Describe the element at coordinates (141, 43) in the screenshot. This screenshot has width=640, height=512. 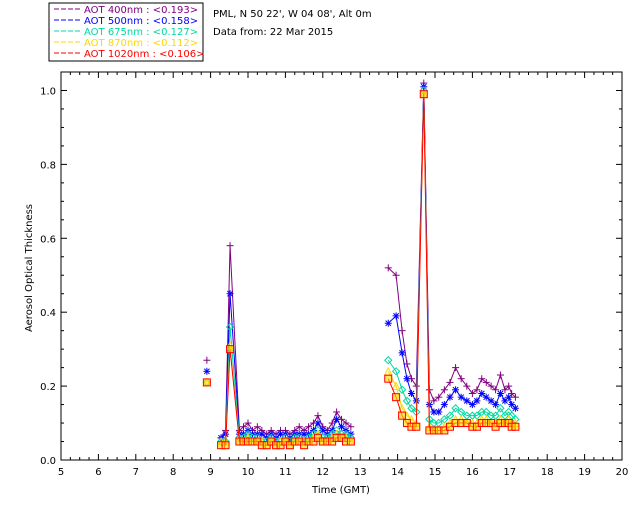
I see `legend-entry: AOT 870nm : <0.112>` at that location.